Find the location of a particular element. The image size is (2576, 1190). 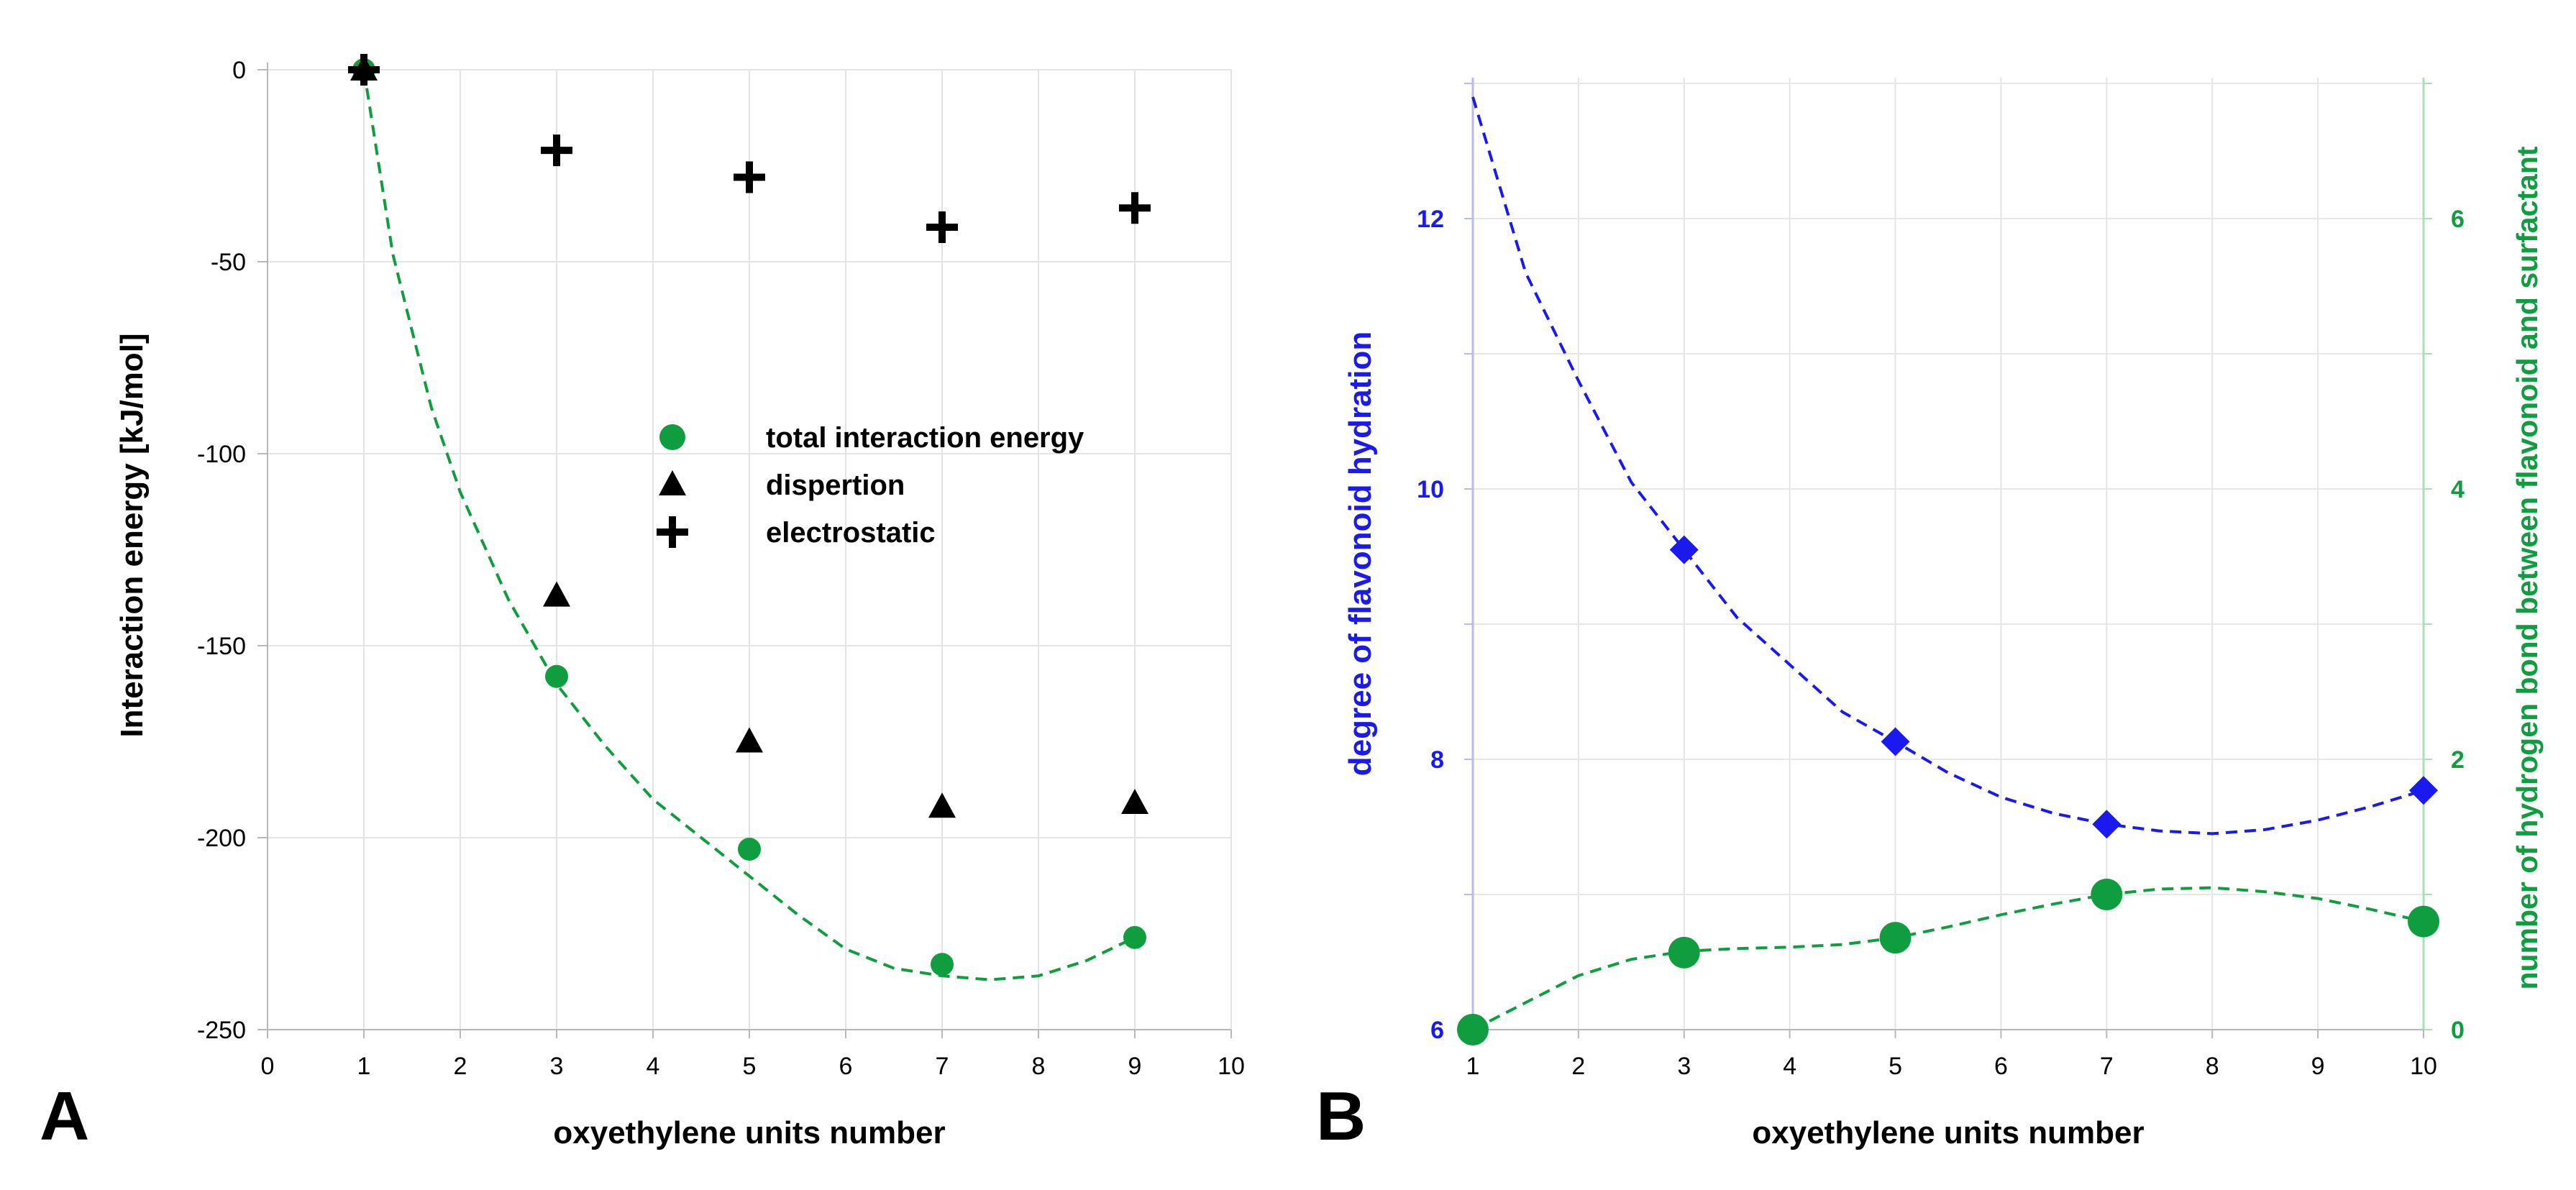

panel-a-x-axis-title: oxyethylene units number is located at coordinates (749, 1132).